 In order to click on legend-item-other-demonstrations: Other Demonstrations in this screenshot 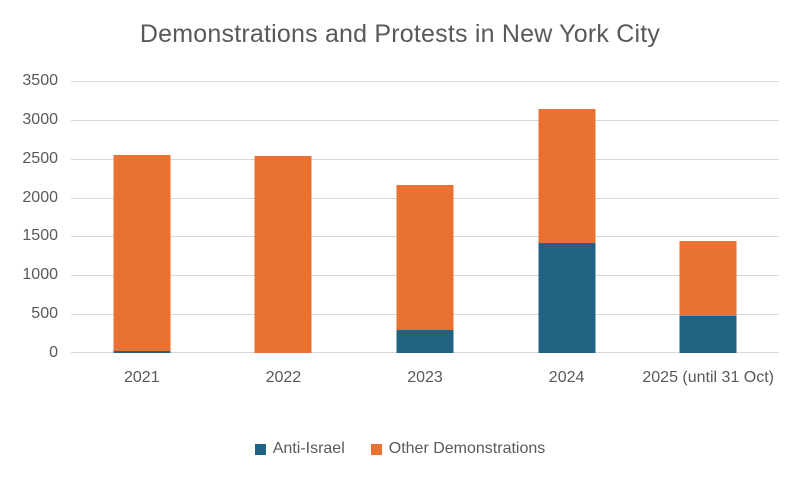, I will do `click(458, 449)`.